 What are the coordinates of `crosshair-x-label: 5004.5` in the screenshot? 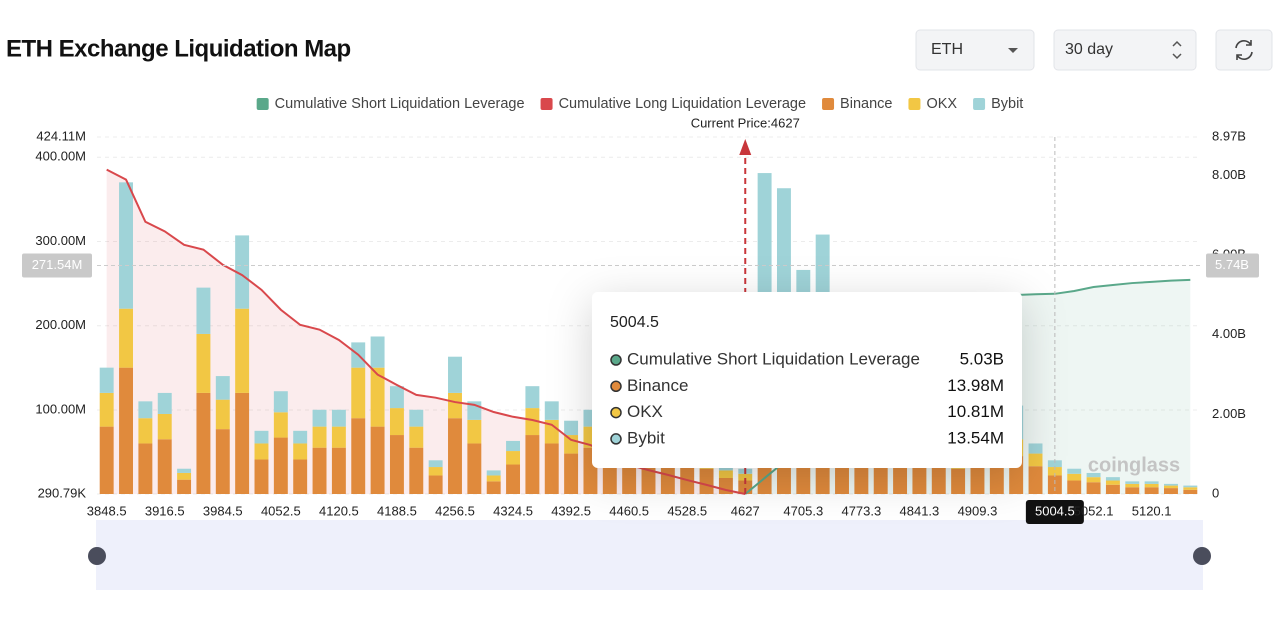 It's located at (1055, 510).